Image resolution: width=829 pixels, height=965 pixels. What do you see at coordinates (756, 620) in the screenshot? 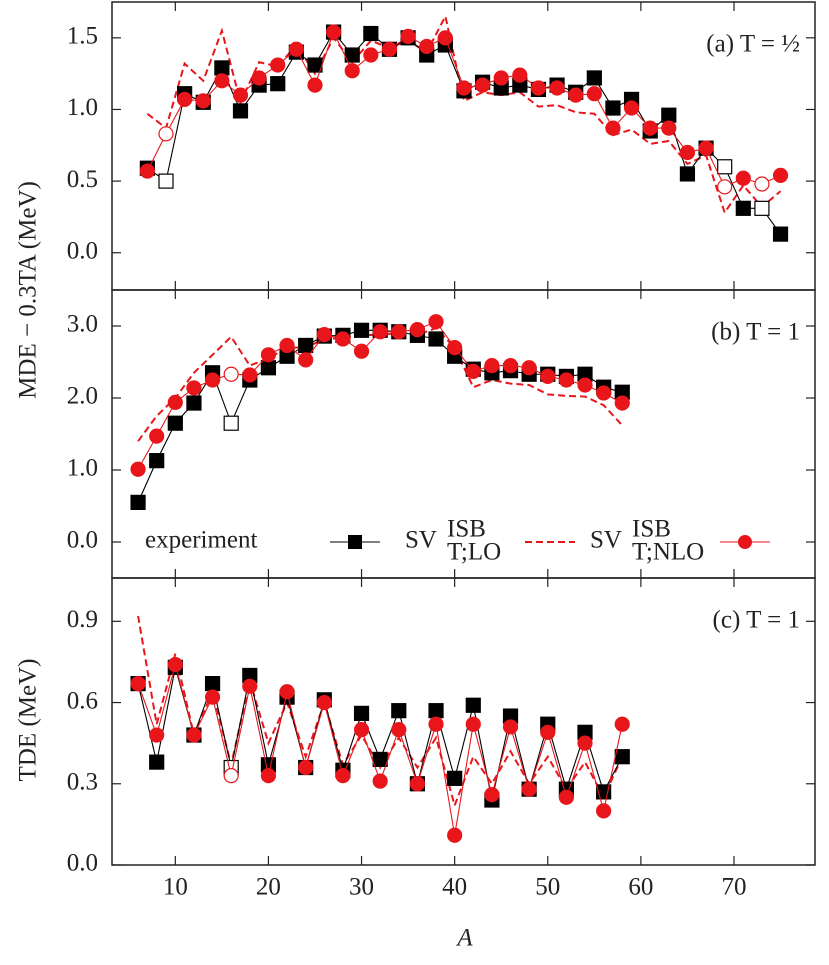
I see `panel-annotation: (c) T = 1` at bounding box center [756, 620].